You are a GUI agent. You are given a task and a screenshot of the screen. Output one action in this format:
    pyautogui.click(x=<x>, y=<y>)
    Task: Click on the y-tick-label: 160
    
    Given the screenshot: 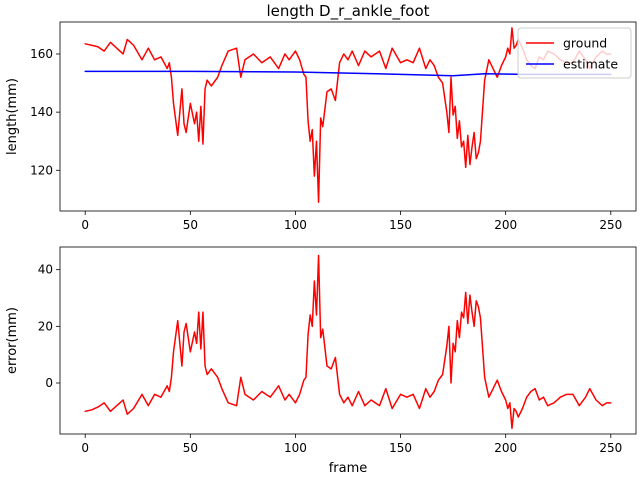 What is the action you would take?
    pyautogui.click(x=41, y=54)
    